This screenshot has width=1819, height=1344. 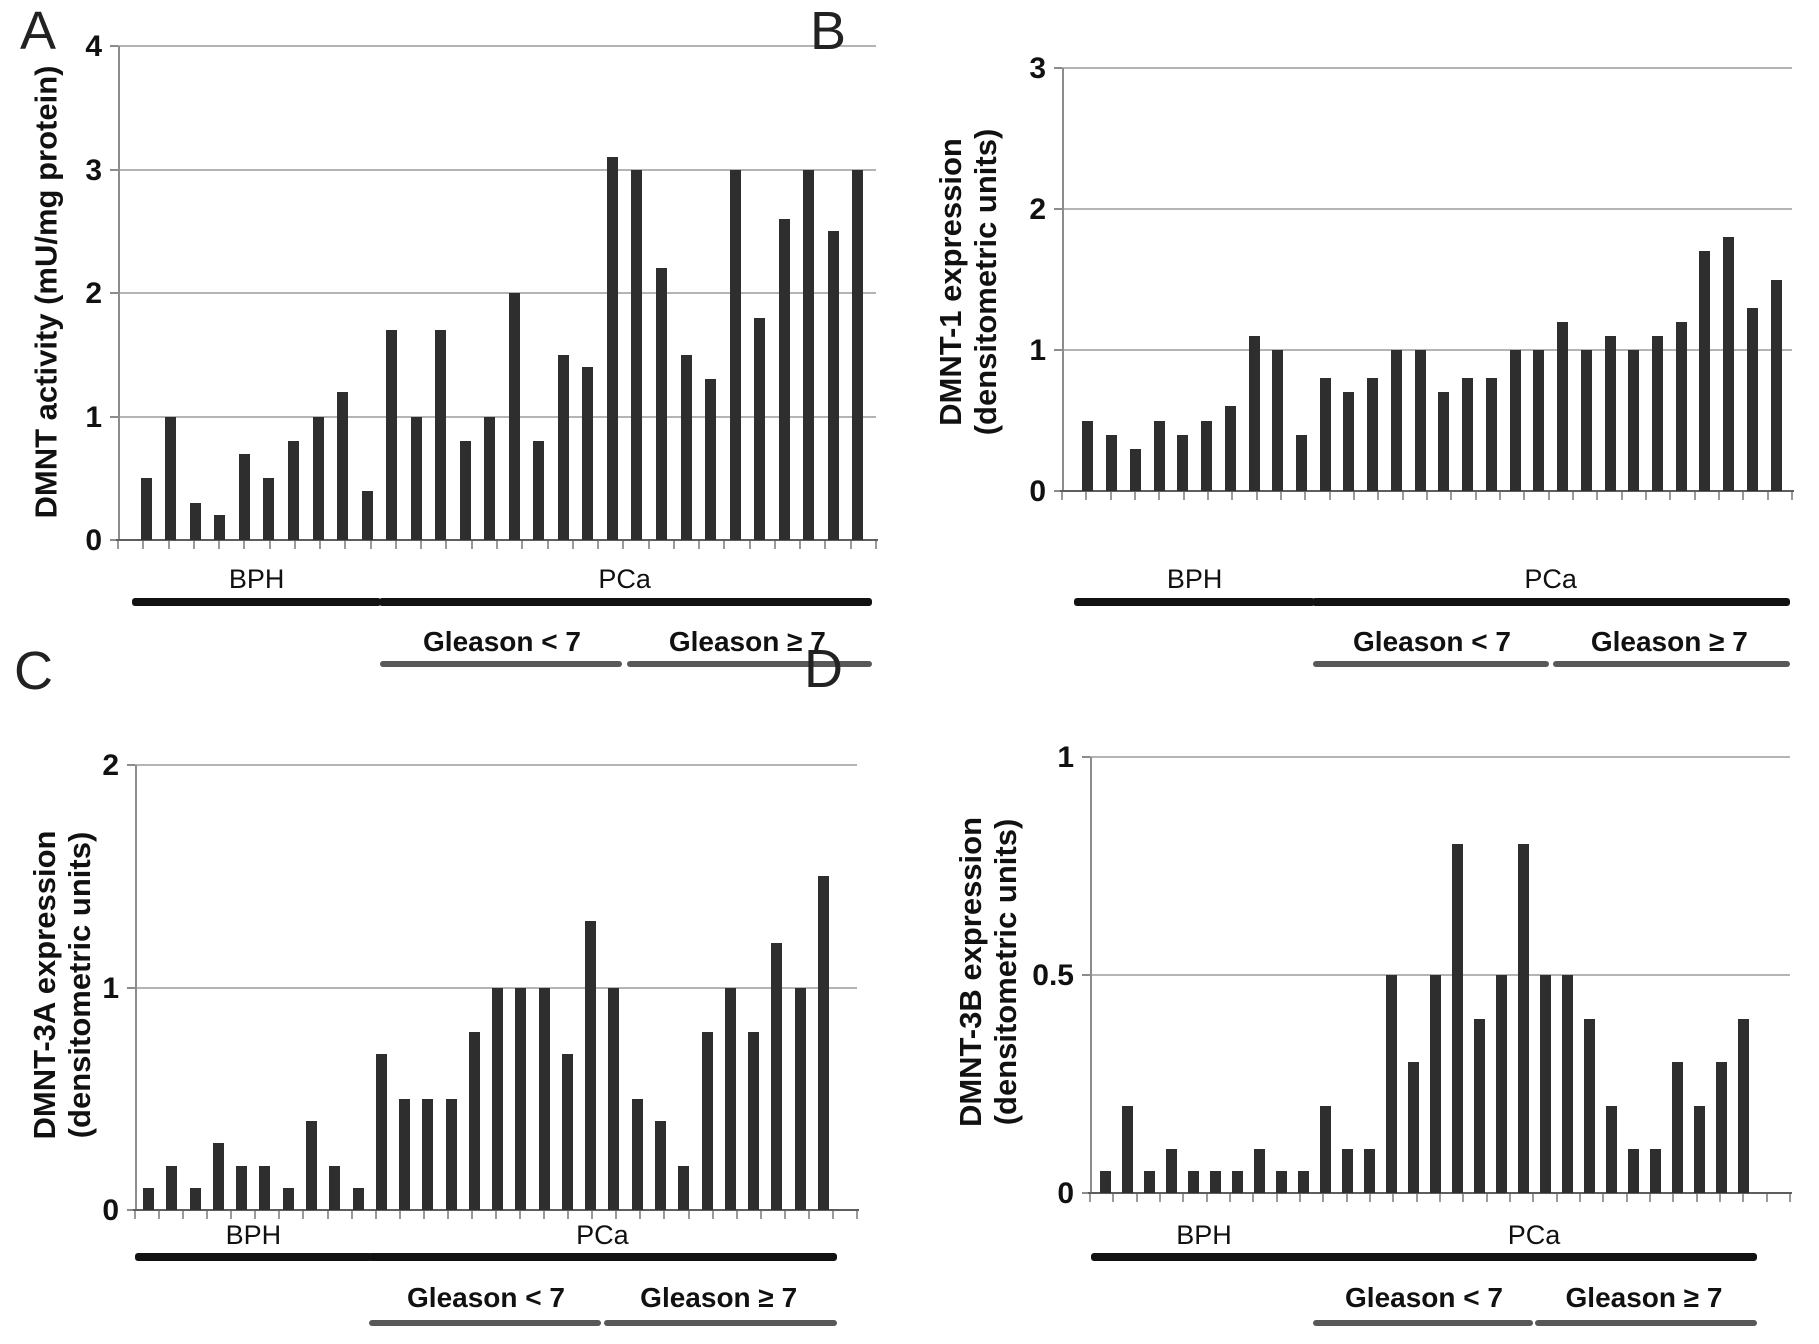 I want to click on subgroup-line-gleason-ge7-a, so click(x=749, y=664).